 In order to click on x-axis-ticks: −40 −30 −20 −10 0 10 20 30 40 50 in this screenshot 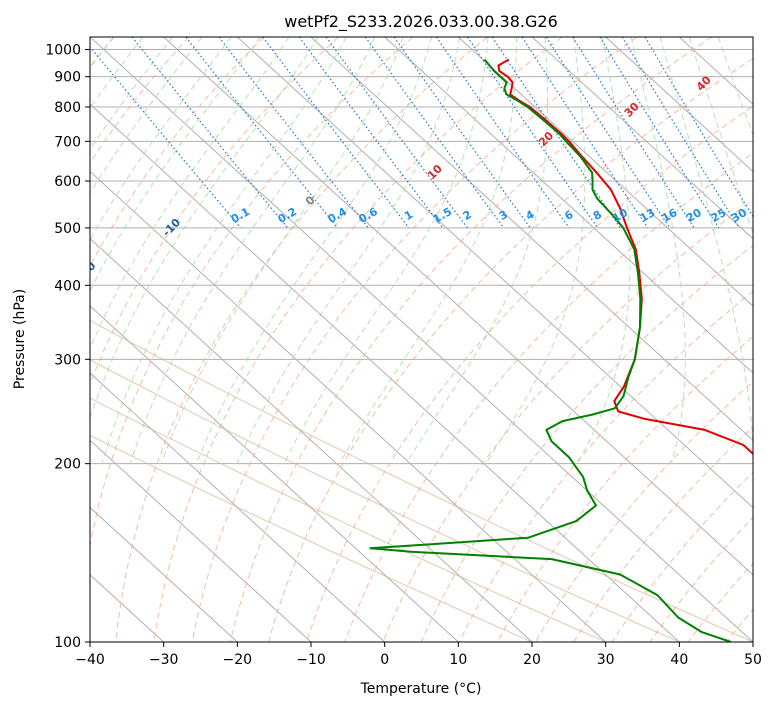, I will do `click(418, 655)`.